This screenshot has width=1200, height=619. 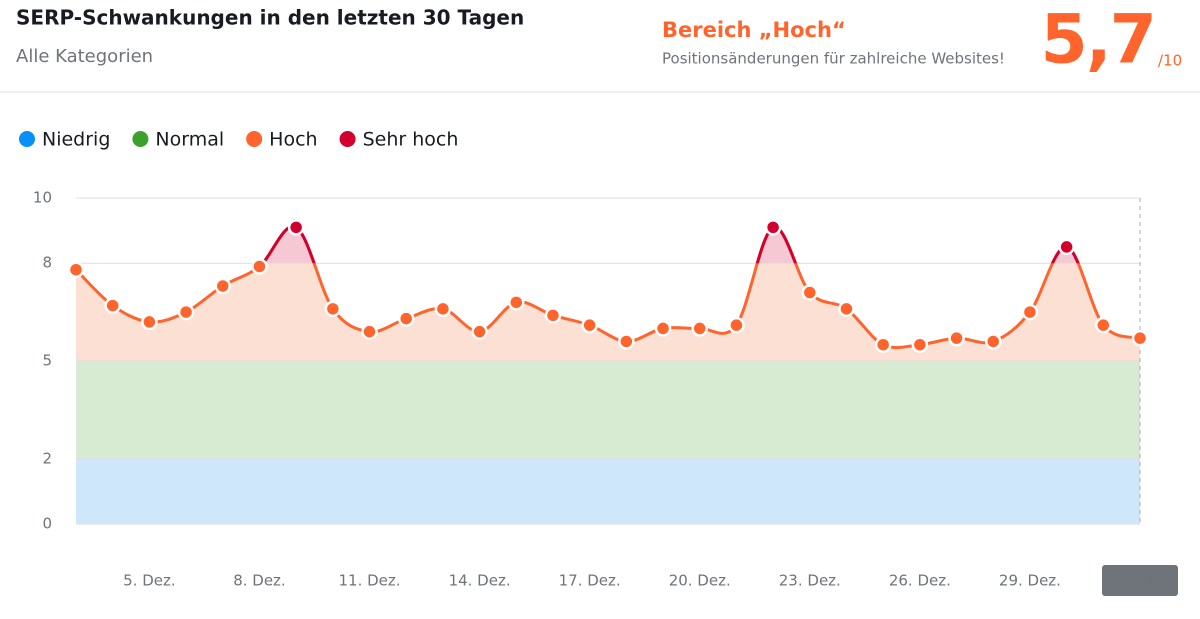 What do you see at coordinates (47, 524) in the screenshot?
I see `y-tick-label: 0` at bounding box center [47, 524].